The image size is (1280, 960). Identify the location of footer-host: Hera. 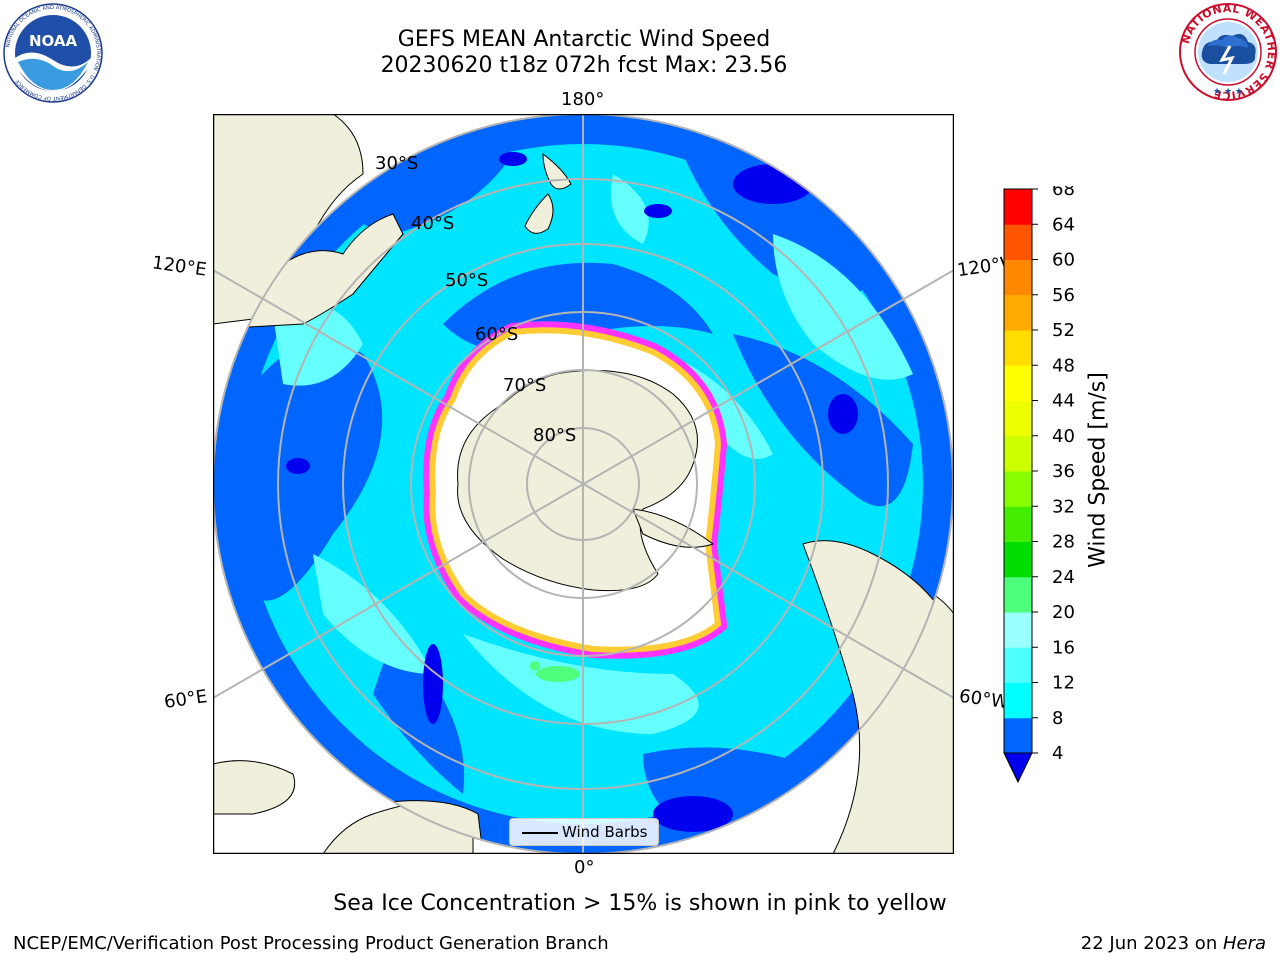
(1244, 943).